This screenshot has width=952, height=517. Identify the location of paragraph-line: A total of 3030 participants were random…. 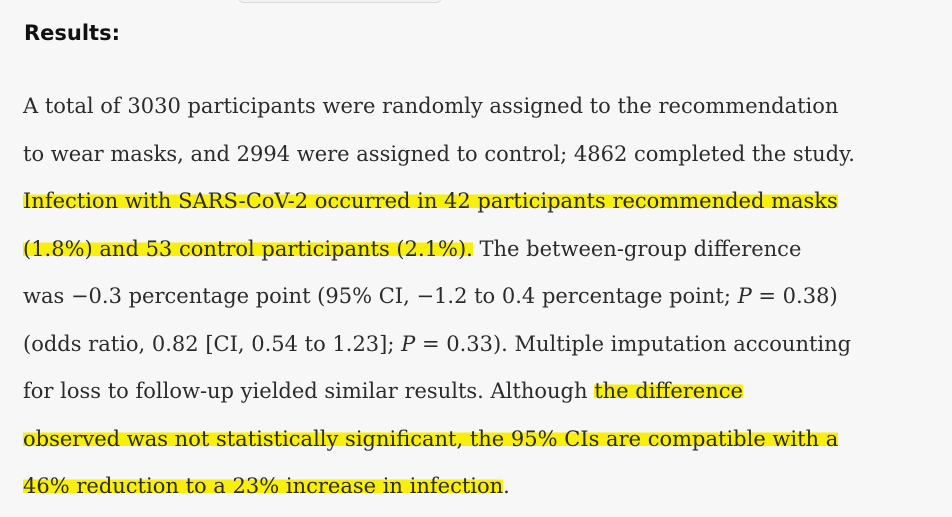
(485, 107).